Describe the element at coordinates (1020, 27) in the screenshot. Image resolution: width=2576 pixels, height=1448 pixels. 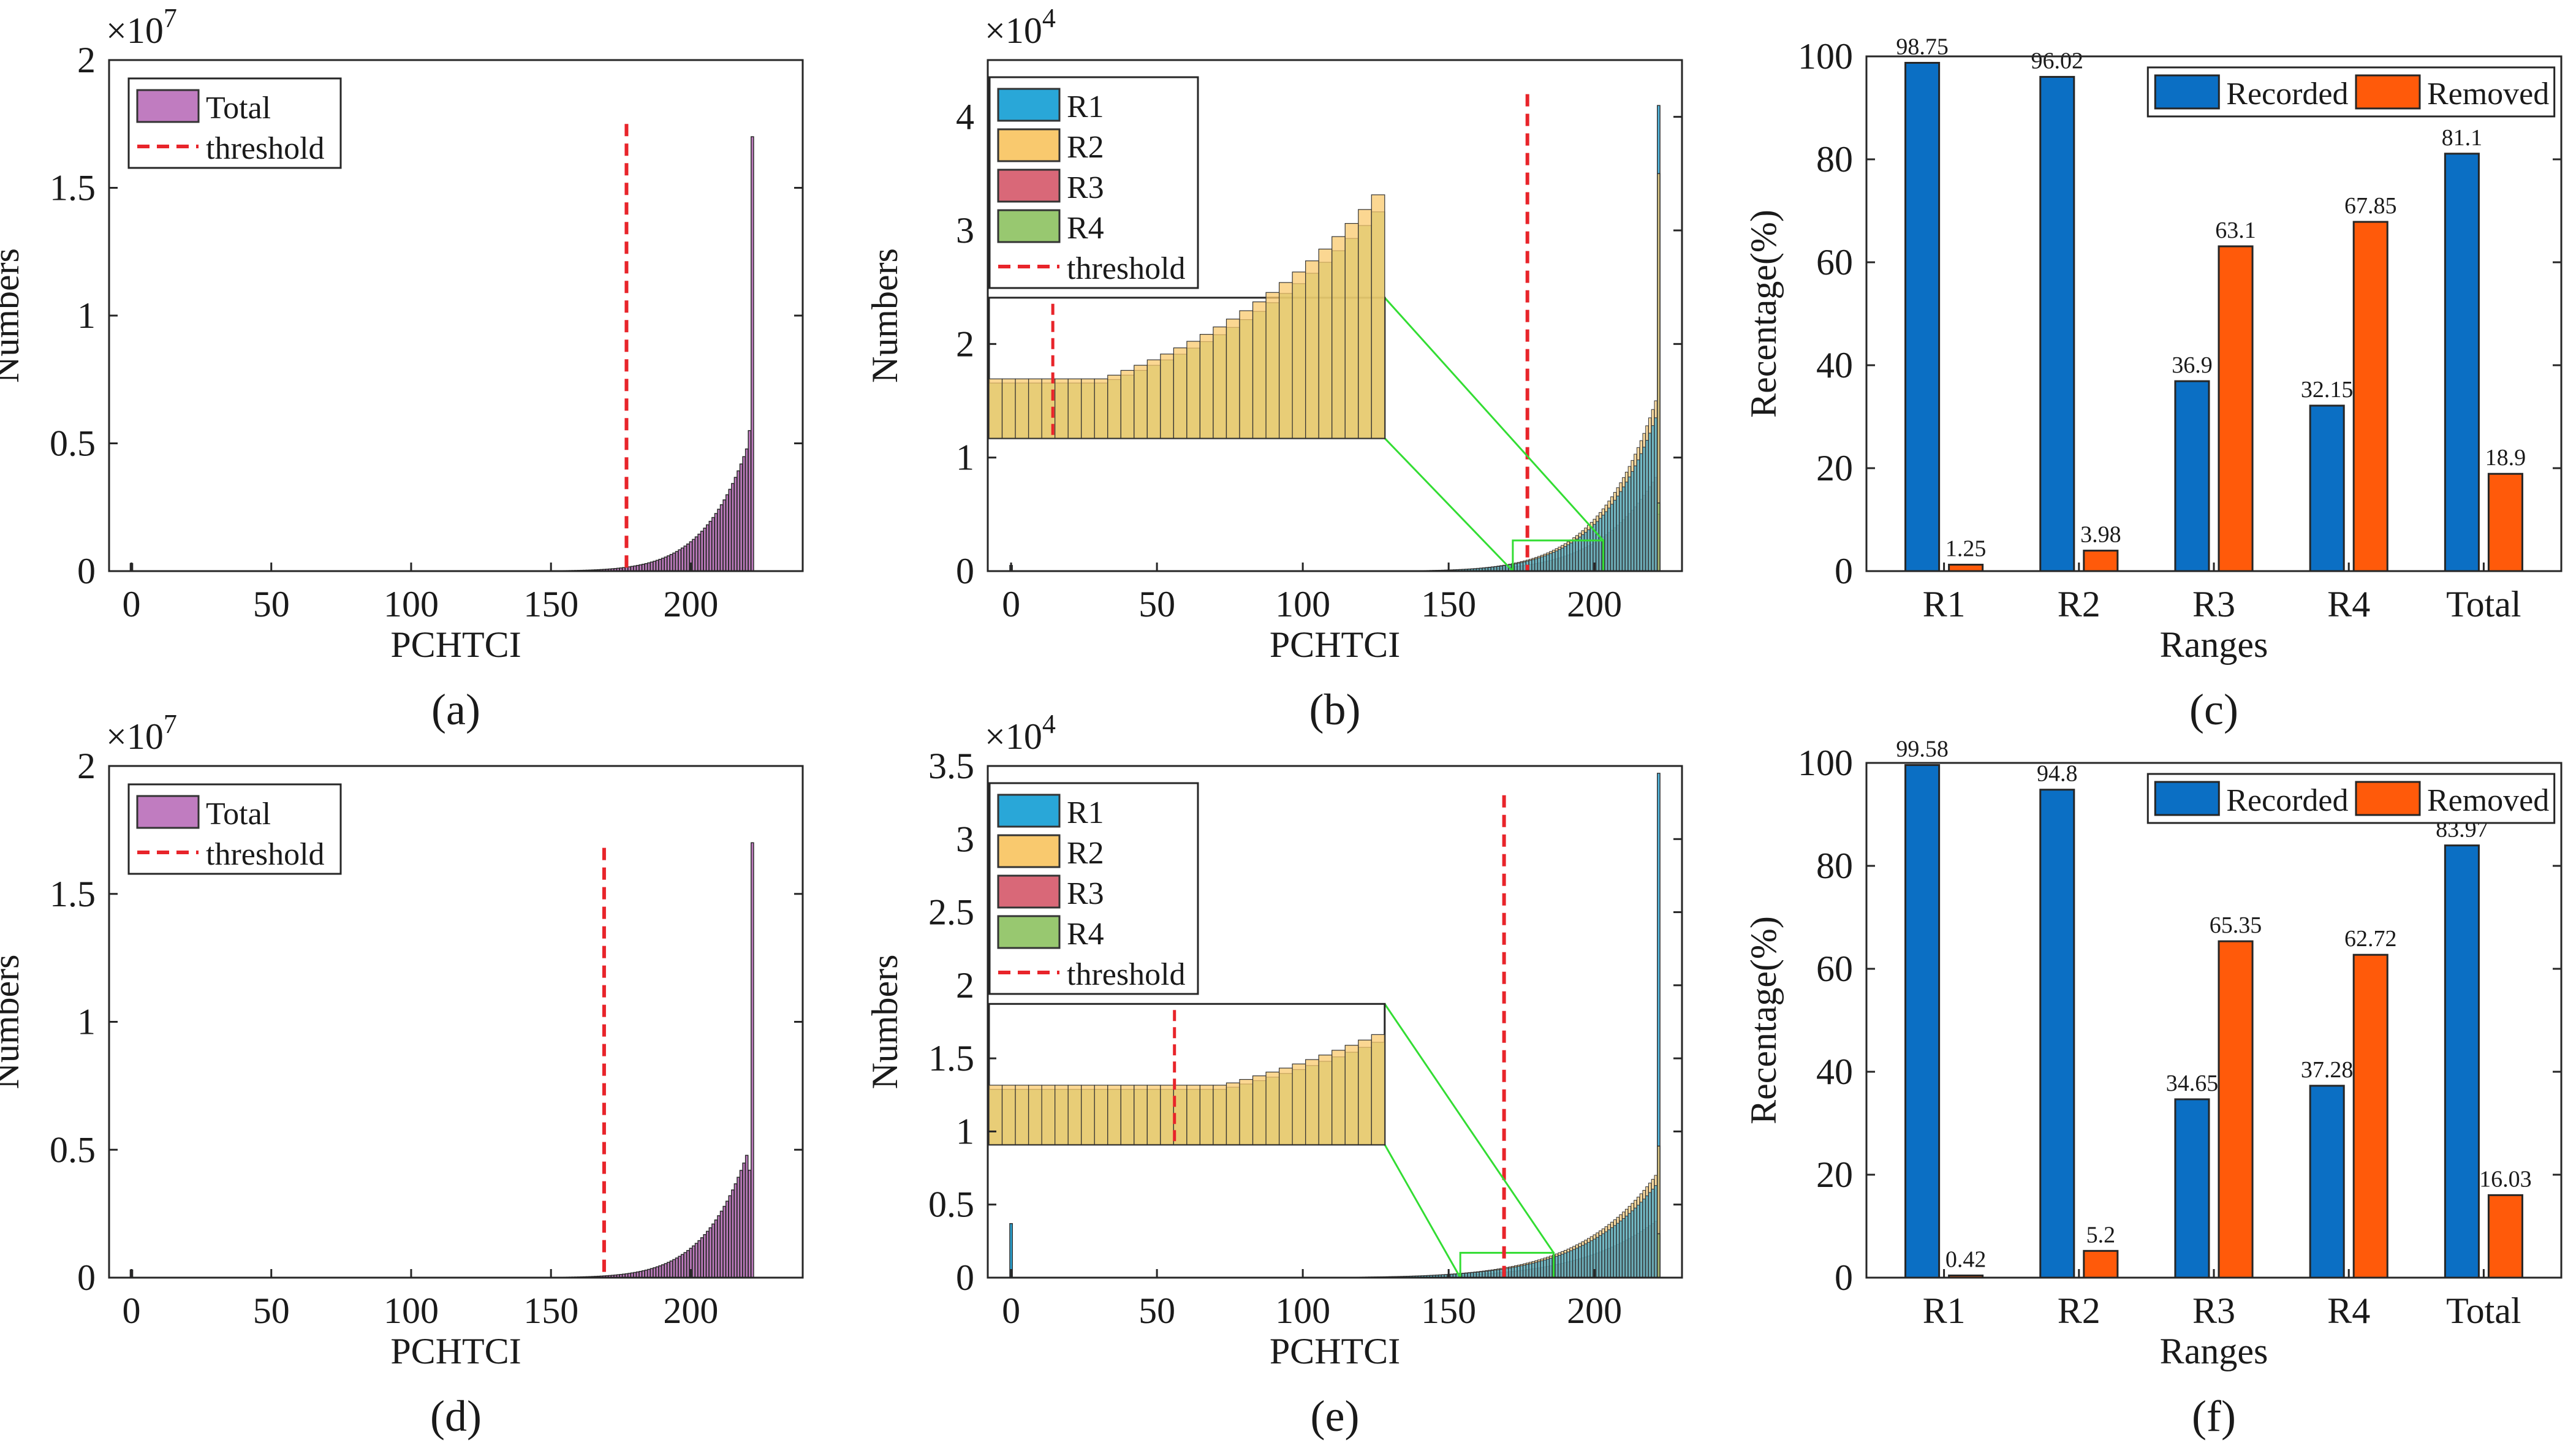
I see `axis-exponent: ×10⁴` at that location.